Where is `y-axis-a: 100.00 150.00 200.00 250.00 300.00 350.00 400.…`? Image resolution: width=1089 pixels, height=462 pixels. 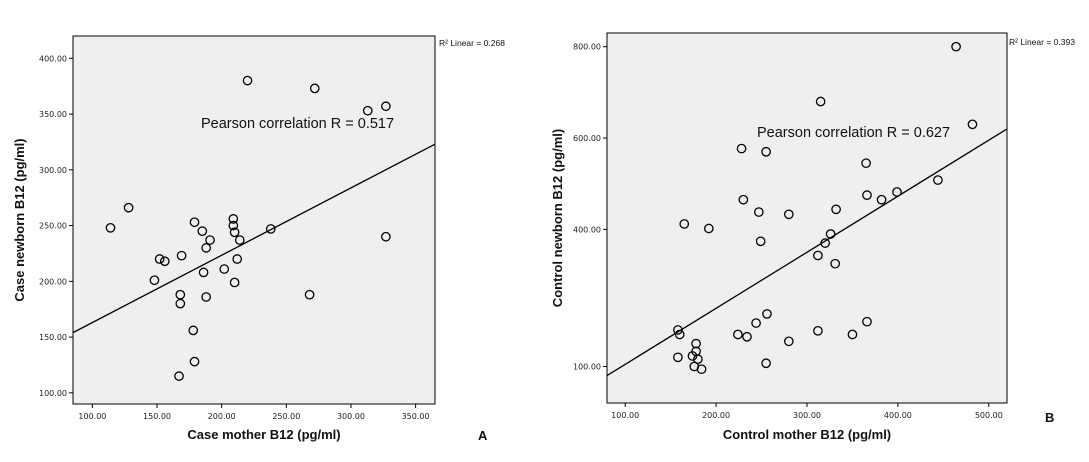 y-axis-a: 100.00 150.00 200.00 250.00 300.00 350.00 400.… is located at coordinates (56, 226).